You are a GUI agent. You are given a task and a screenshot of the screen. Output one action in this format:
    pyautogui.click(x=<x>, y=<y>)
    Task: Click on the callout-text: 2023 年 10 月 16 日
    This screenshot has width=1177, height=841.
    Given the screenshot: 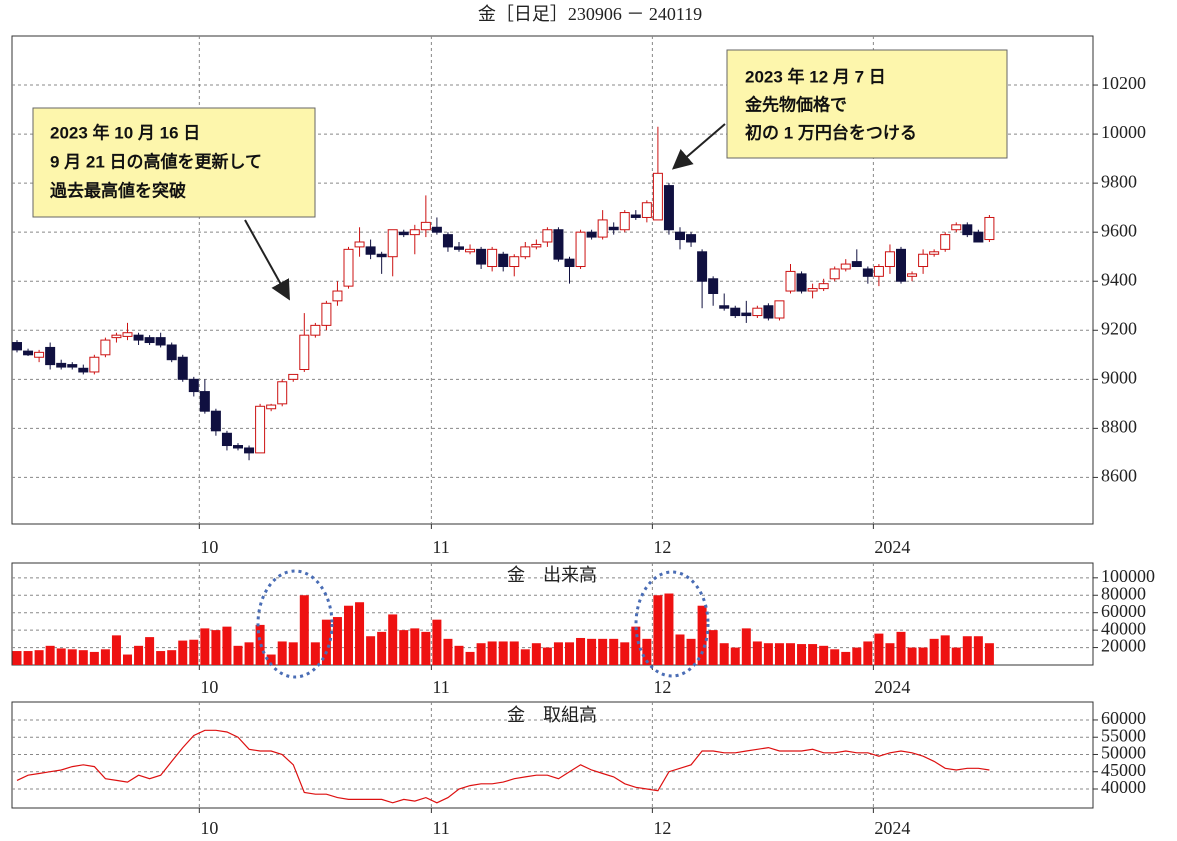 What is the action you would take?
    pyautogui.click(x=125, y=132)
    